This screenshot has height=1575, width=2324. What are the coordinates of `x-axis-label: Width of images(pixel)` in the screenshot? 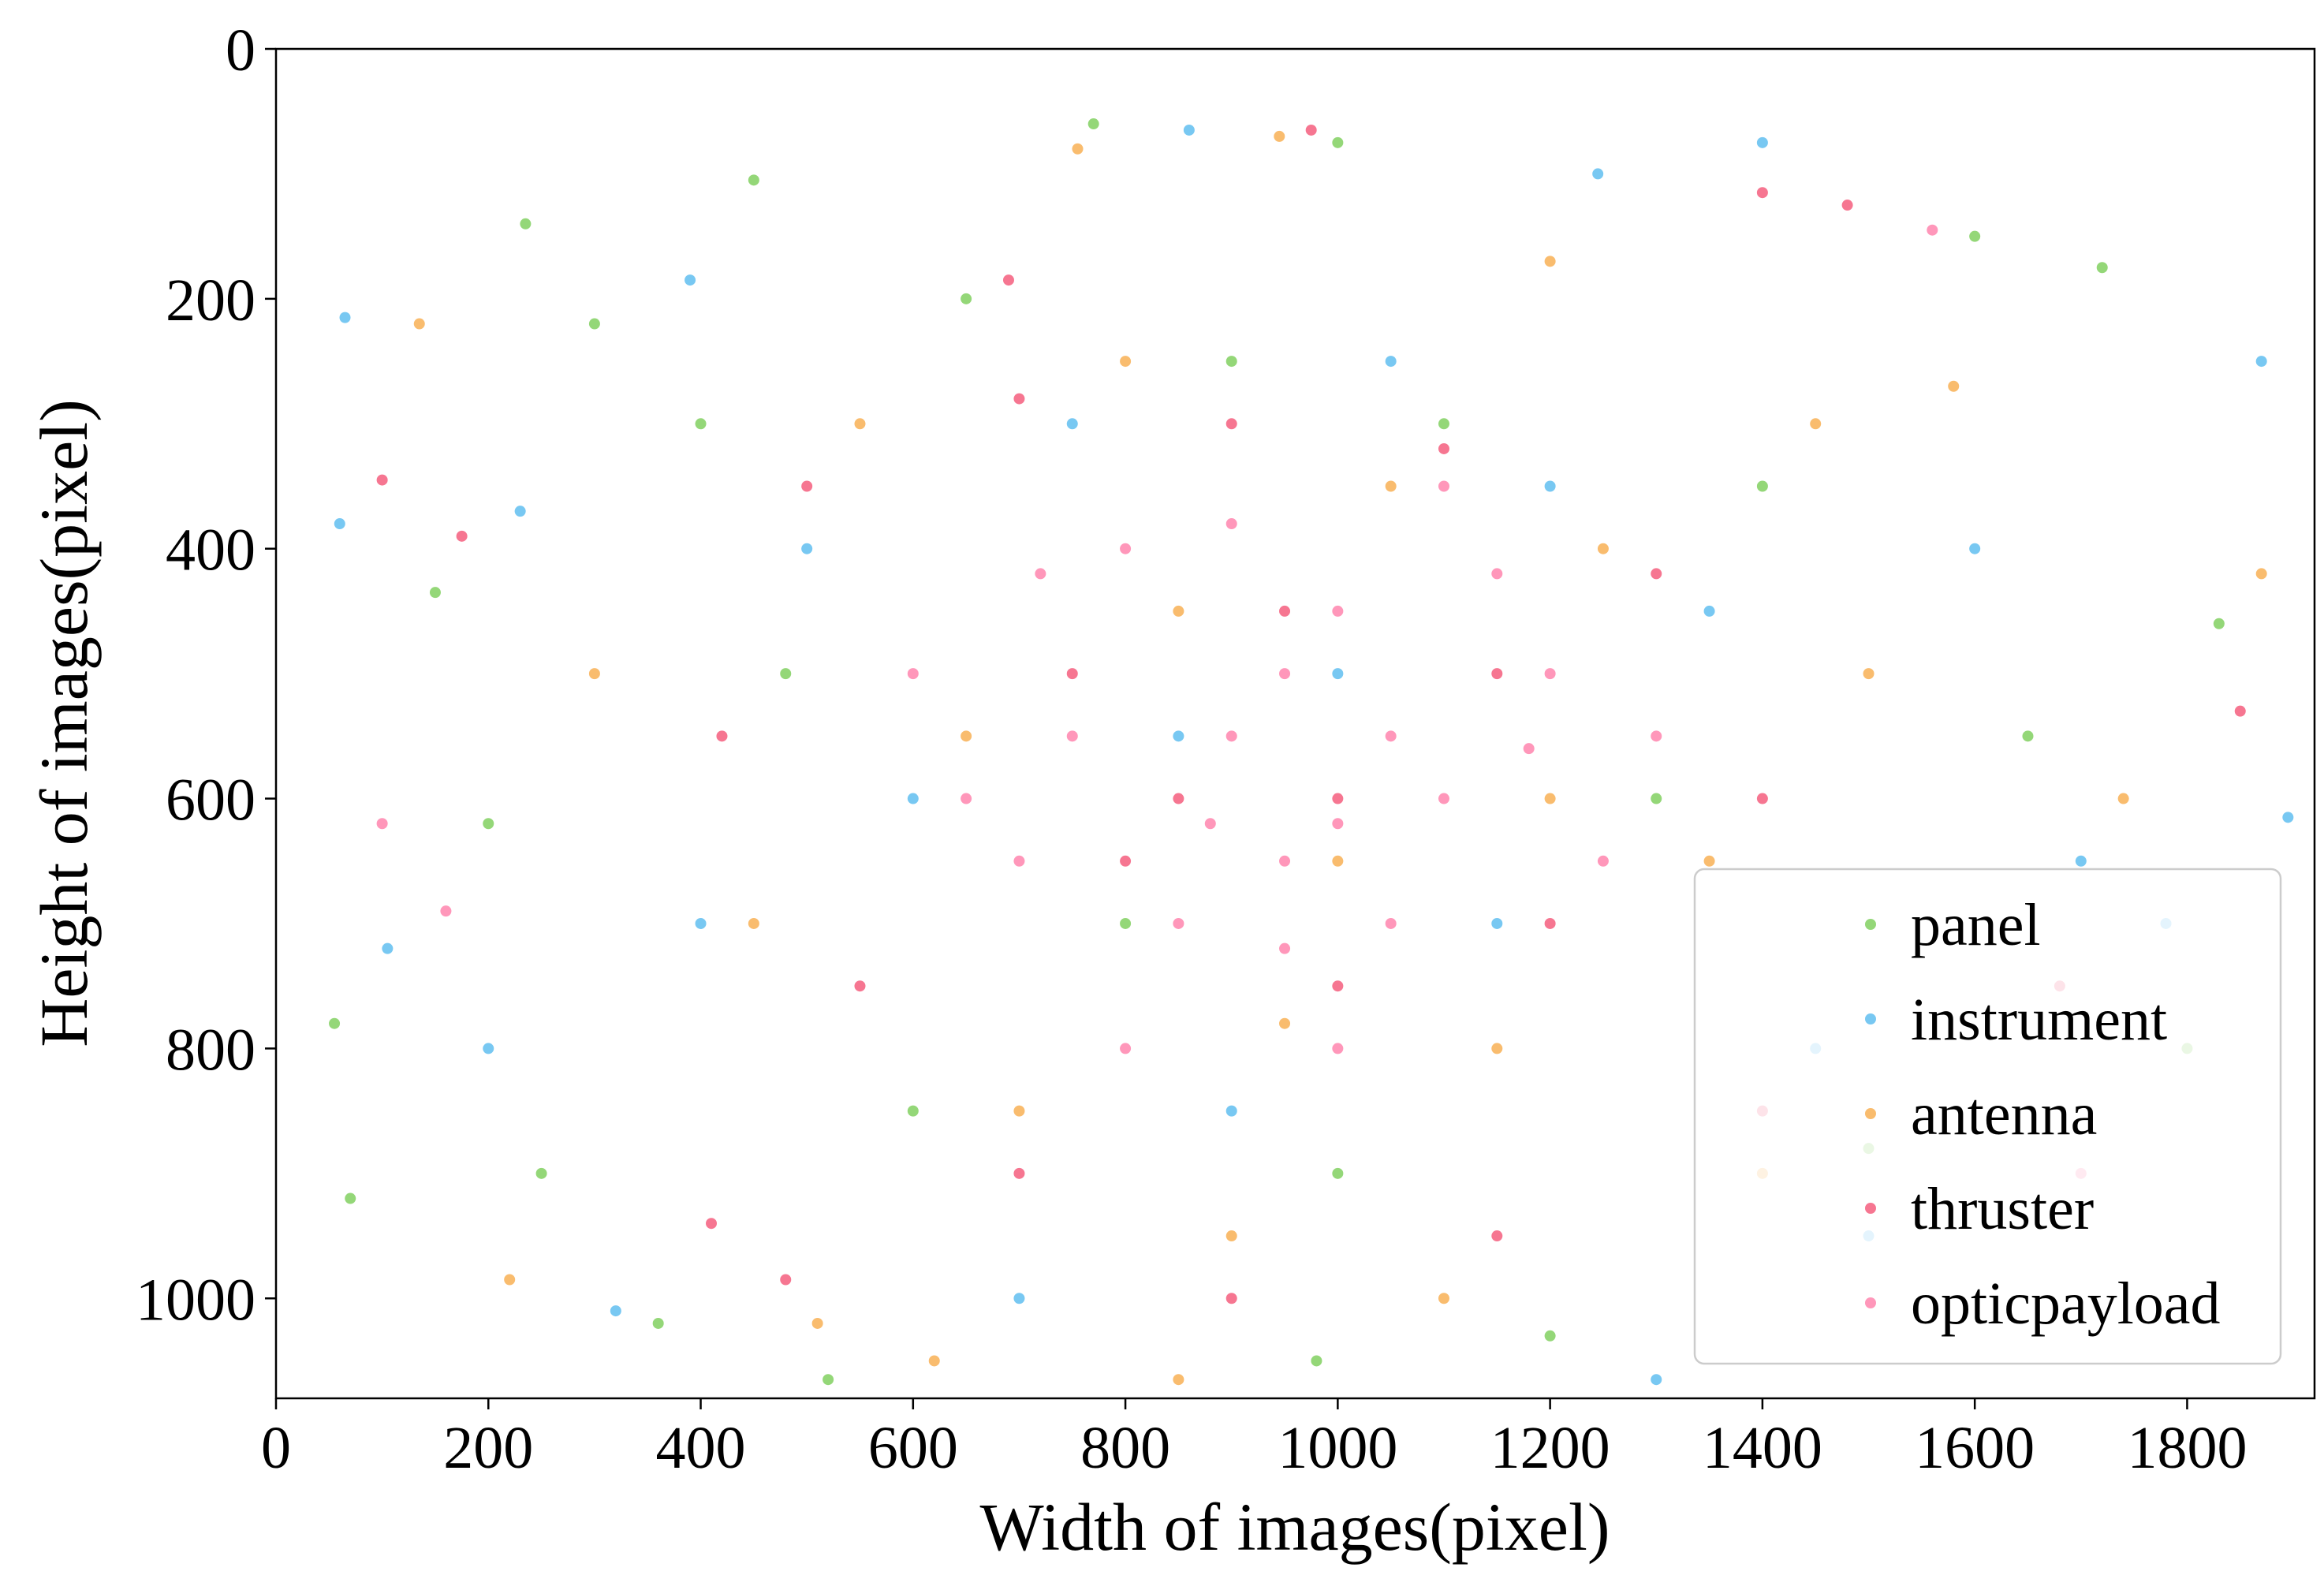 It's located at (1295, 1527).